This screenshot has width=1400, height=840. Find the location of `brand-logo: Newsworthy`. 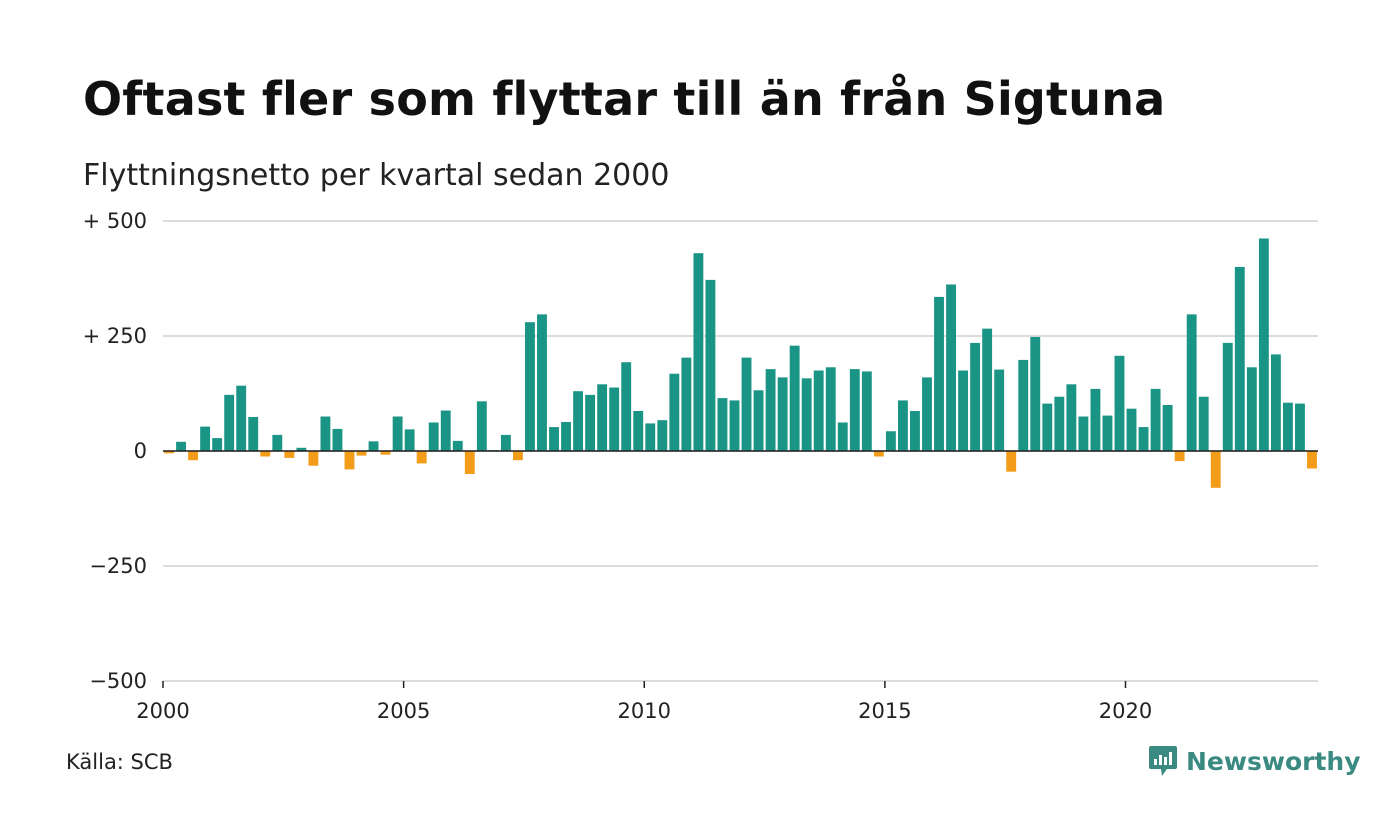

brand-logo: Newsworthy is located at coordinates (1254, 761).